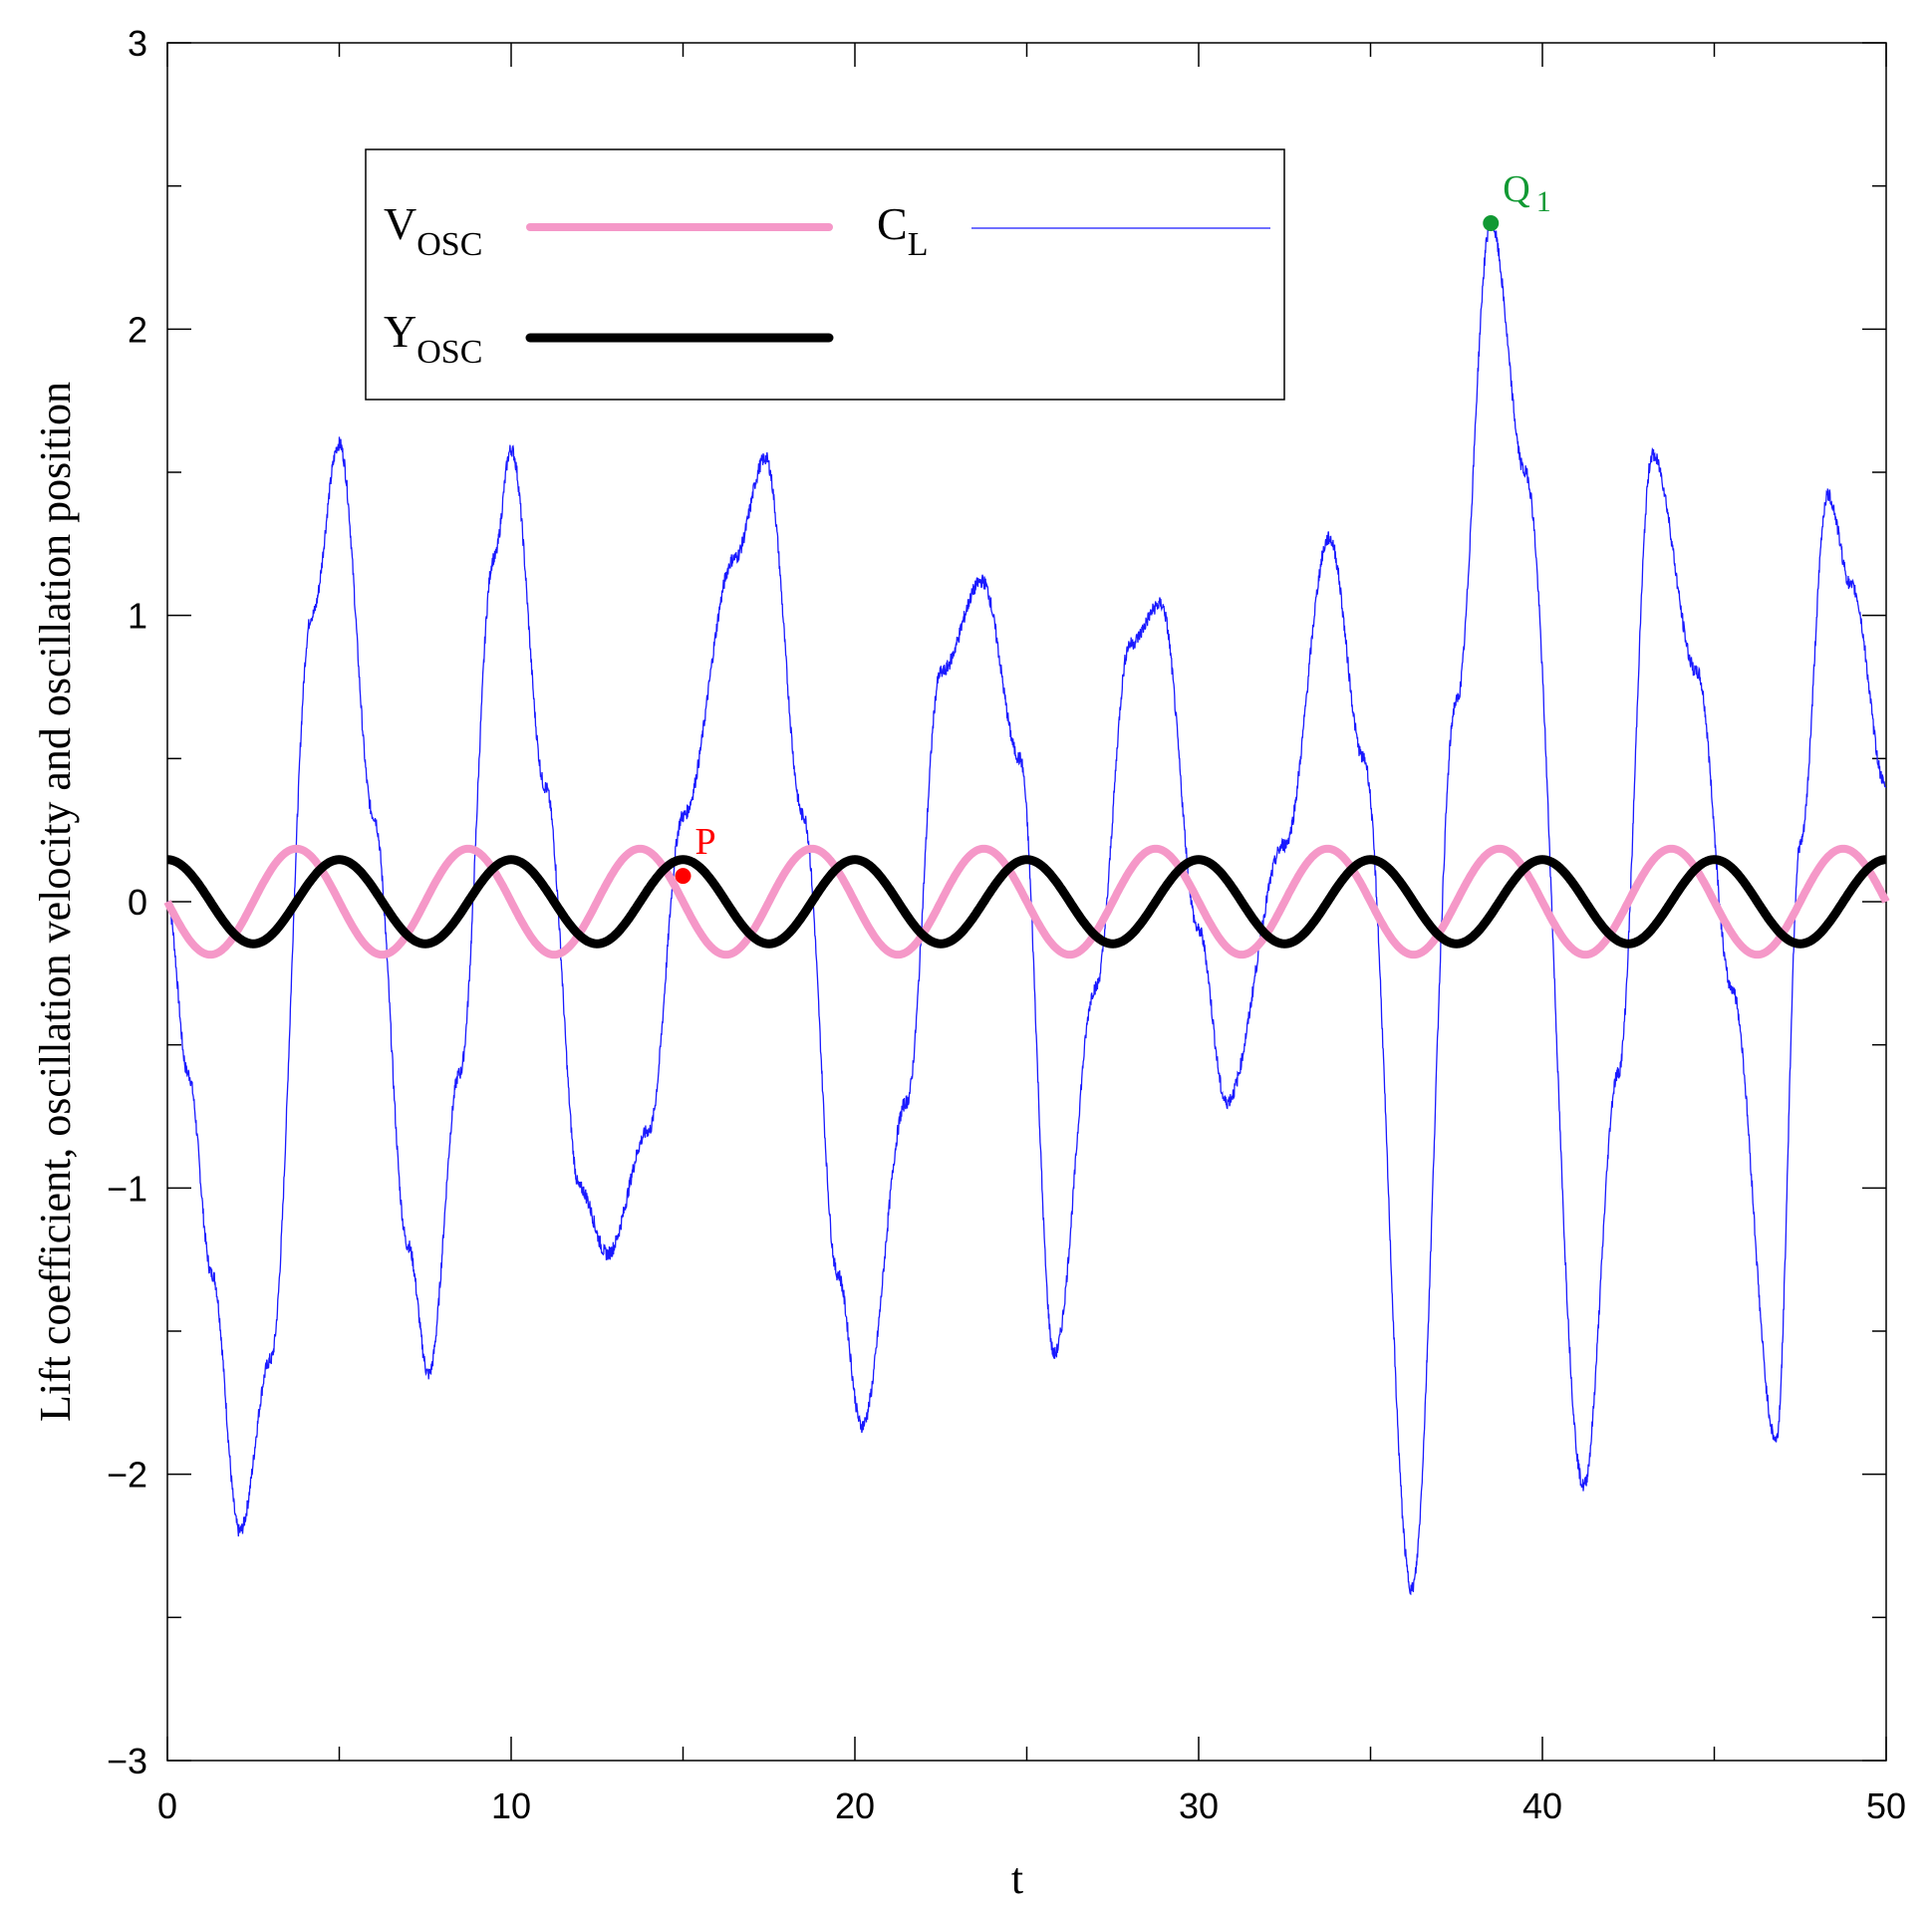  I want to click on x-axis-title: t, so click(1017, 1878).